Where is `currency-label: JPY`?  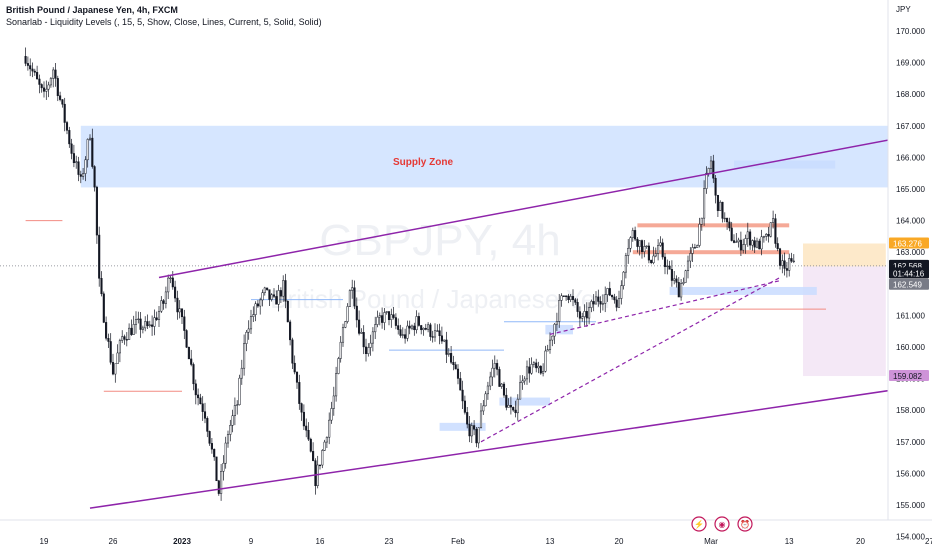 currency-label: JPY is located at coordinates (903, 9).